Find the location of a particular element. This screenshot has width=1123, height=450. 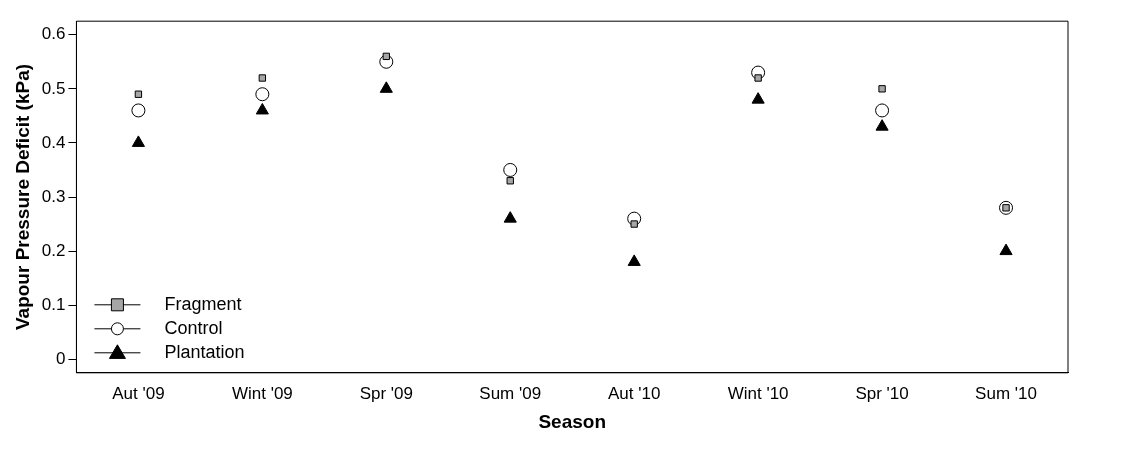

legend-label: Control is located at coordinates (193, 327).